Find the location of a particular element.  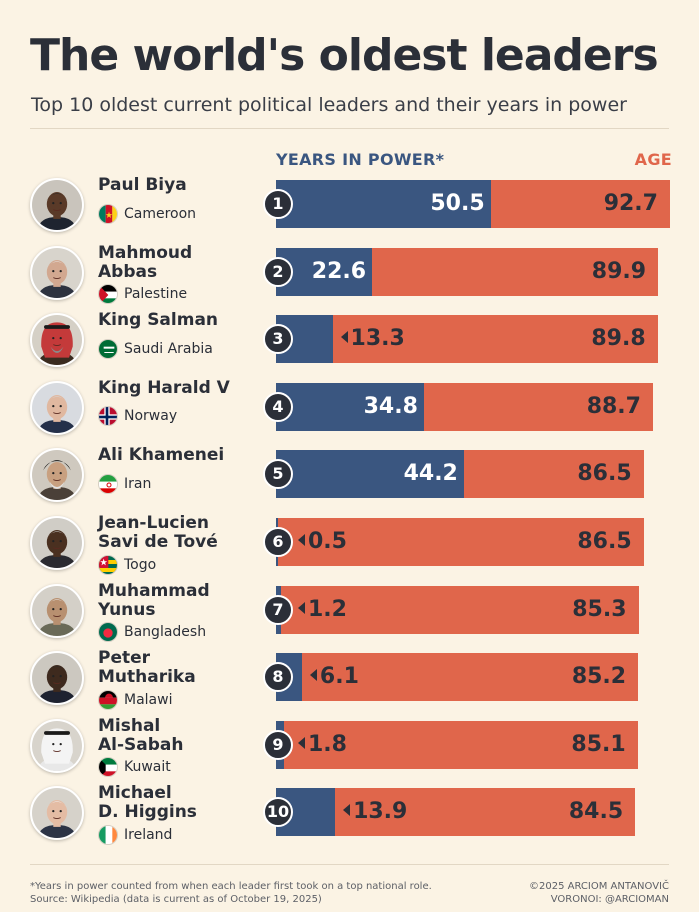

ireland-flag-icon is located at coordinates (108, 834).